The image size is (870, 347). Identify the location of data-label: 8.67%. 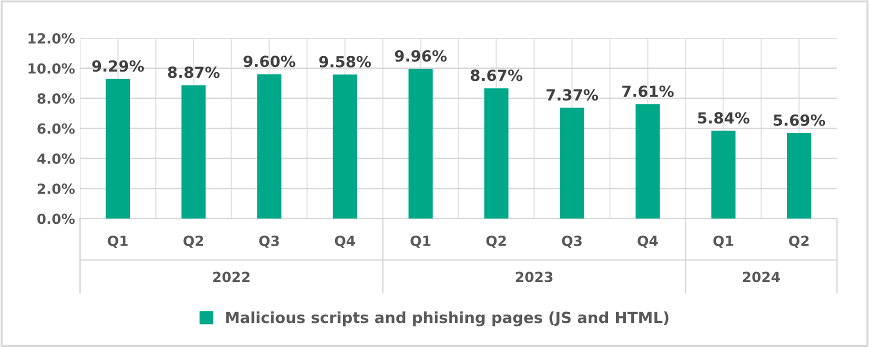
(496, 76).